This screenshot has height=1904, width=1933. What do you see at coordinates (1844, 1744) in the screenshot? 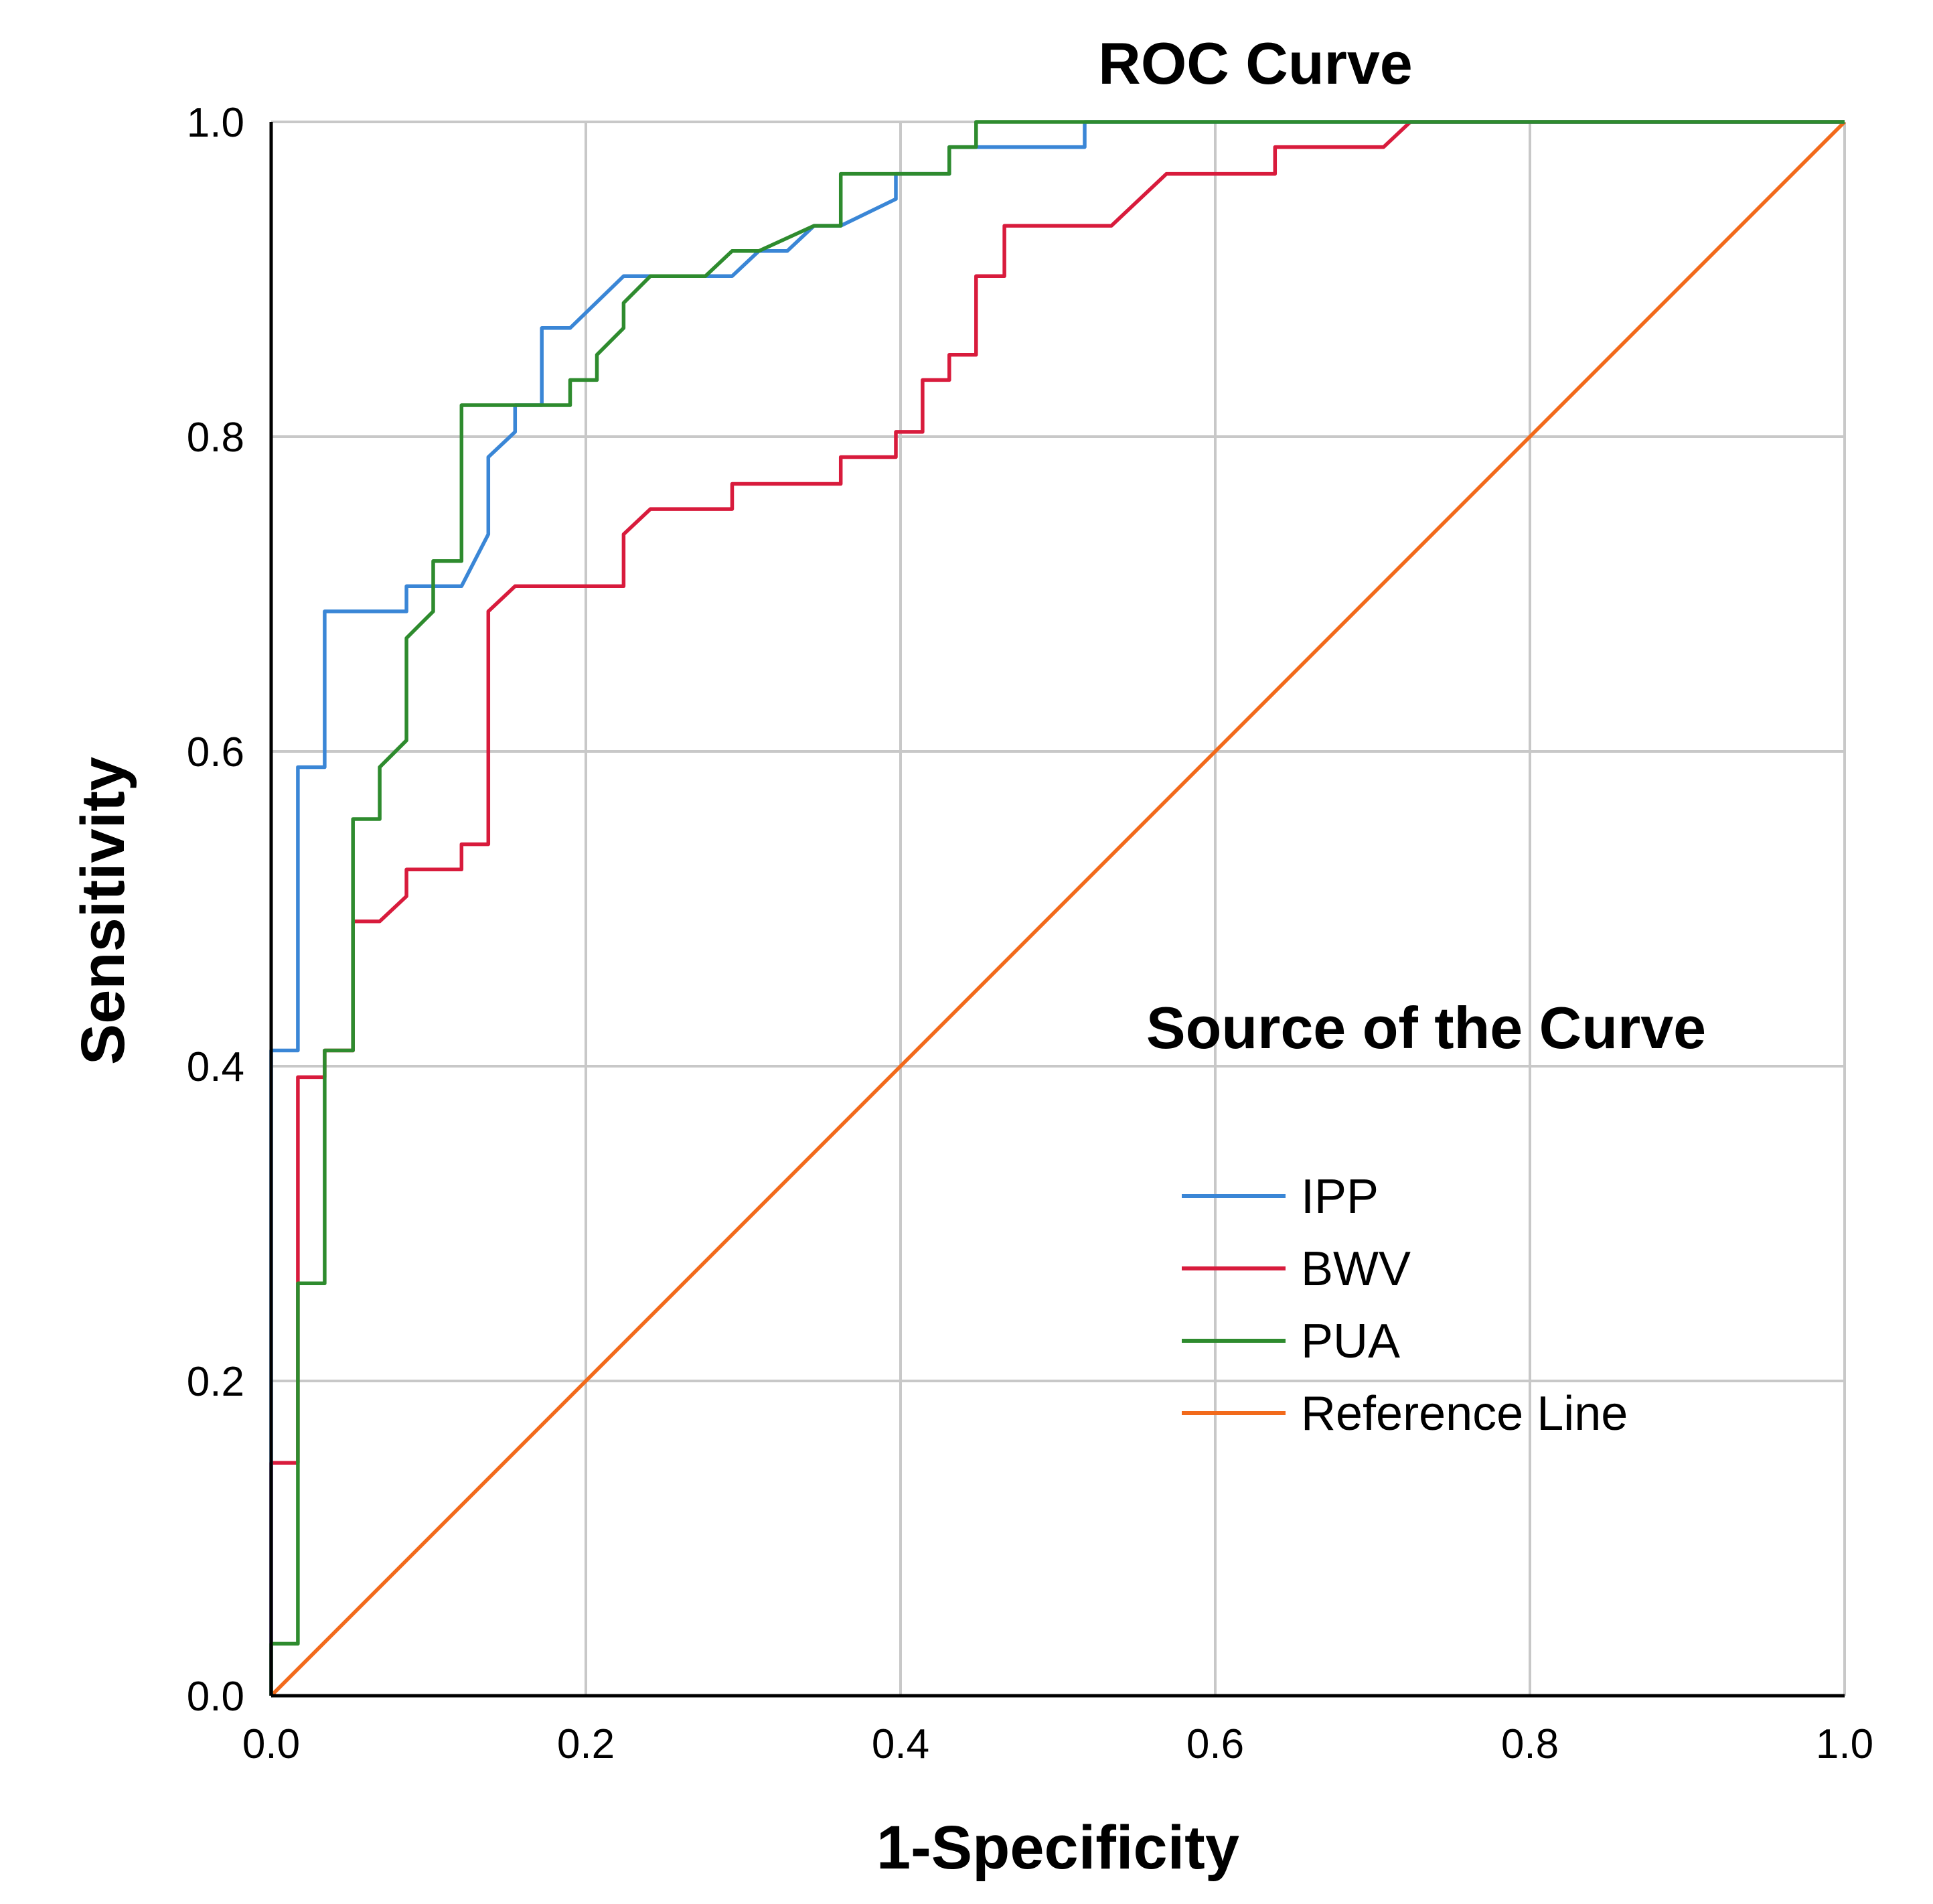
I see `x-tick-label: 1.0` at bounding box center [1844, 1744].